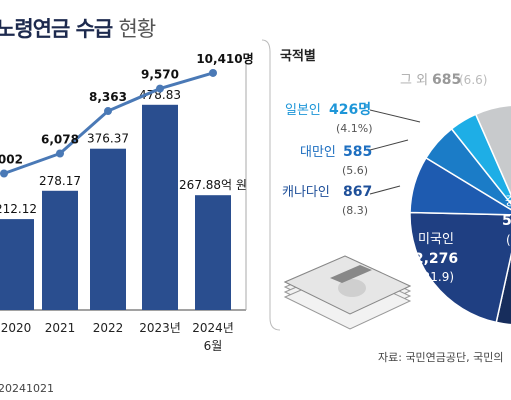 This screenshot has height=400, width=511. Describe the element at coordinates (11, 159) in the screenshot. I see `line-label-0: 5,002` at that location.